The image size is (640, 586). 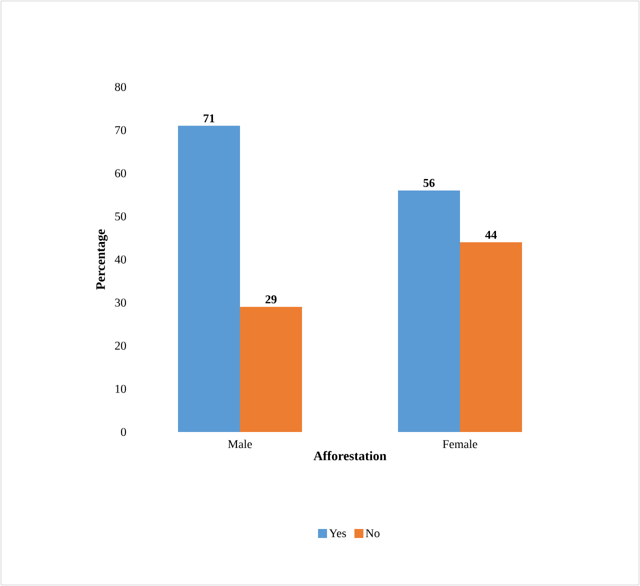 I want to click on y-tick-label: 70, so click(x=120, y=130).